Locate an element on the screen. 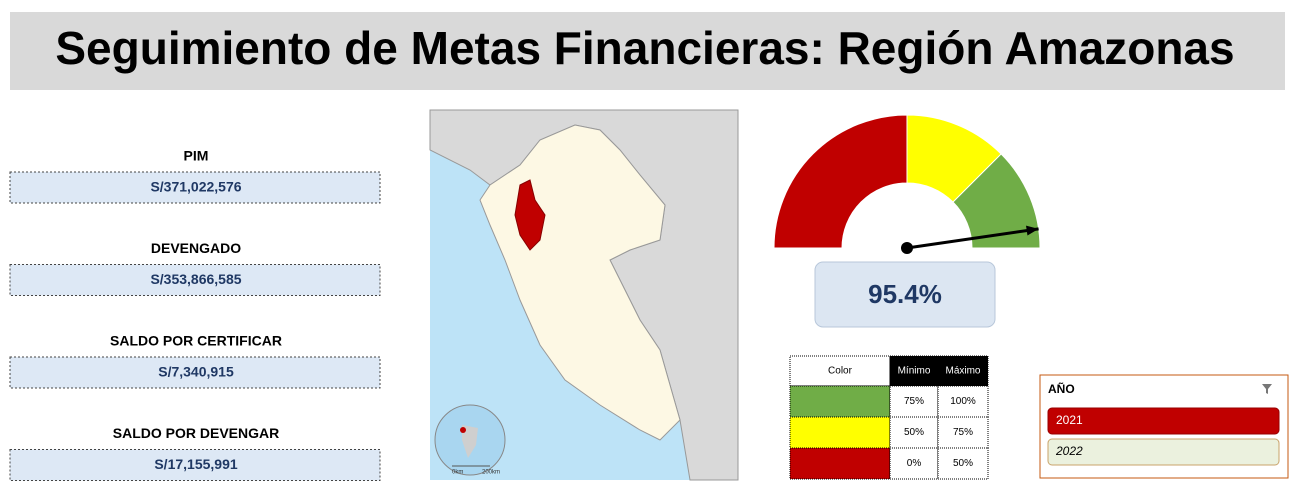 This screenshot has width=1297, height=493. clear-filter is located at coordinates (1267, 389).